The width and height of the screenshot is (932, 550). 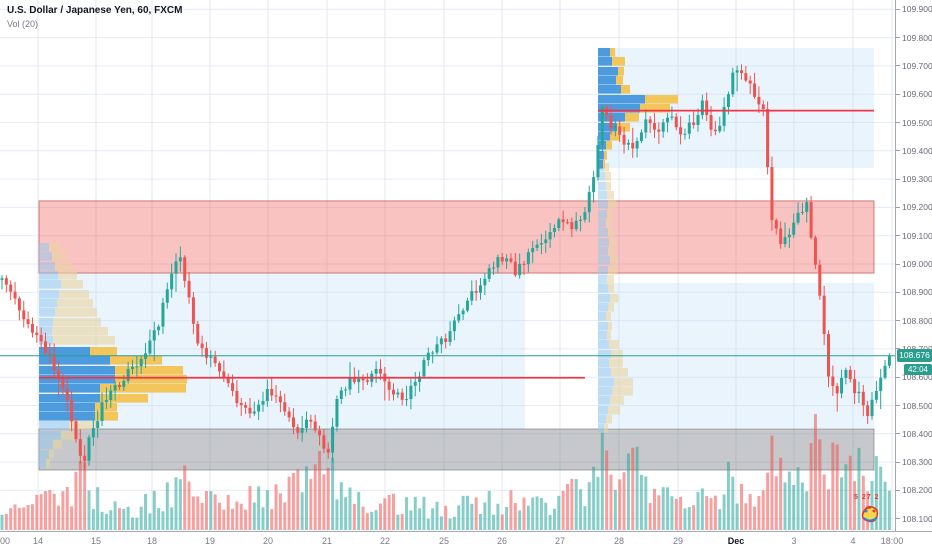 What do you see at coordinates (466, 540) in the screenshot?
I see `time-axis: 00 14 15 18 19 20 21 22 25 26 27 28 29 Dec 3 4 18:00` at bounding box center [466, 540].